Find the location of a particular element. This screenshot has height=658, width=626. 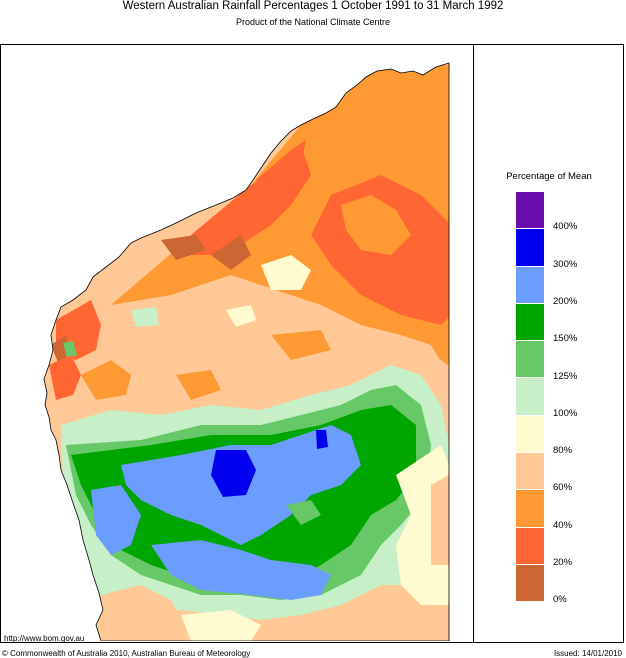

legend-tick-label: 40% is located at coordinates (563, 525).